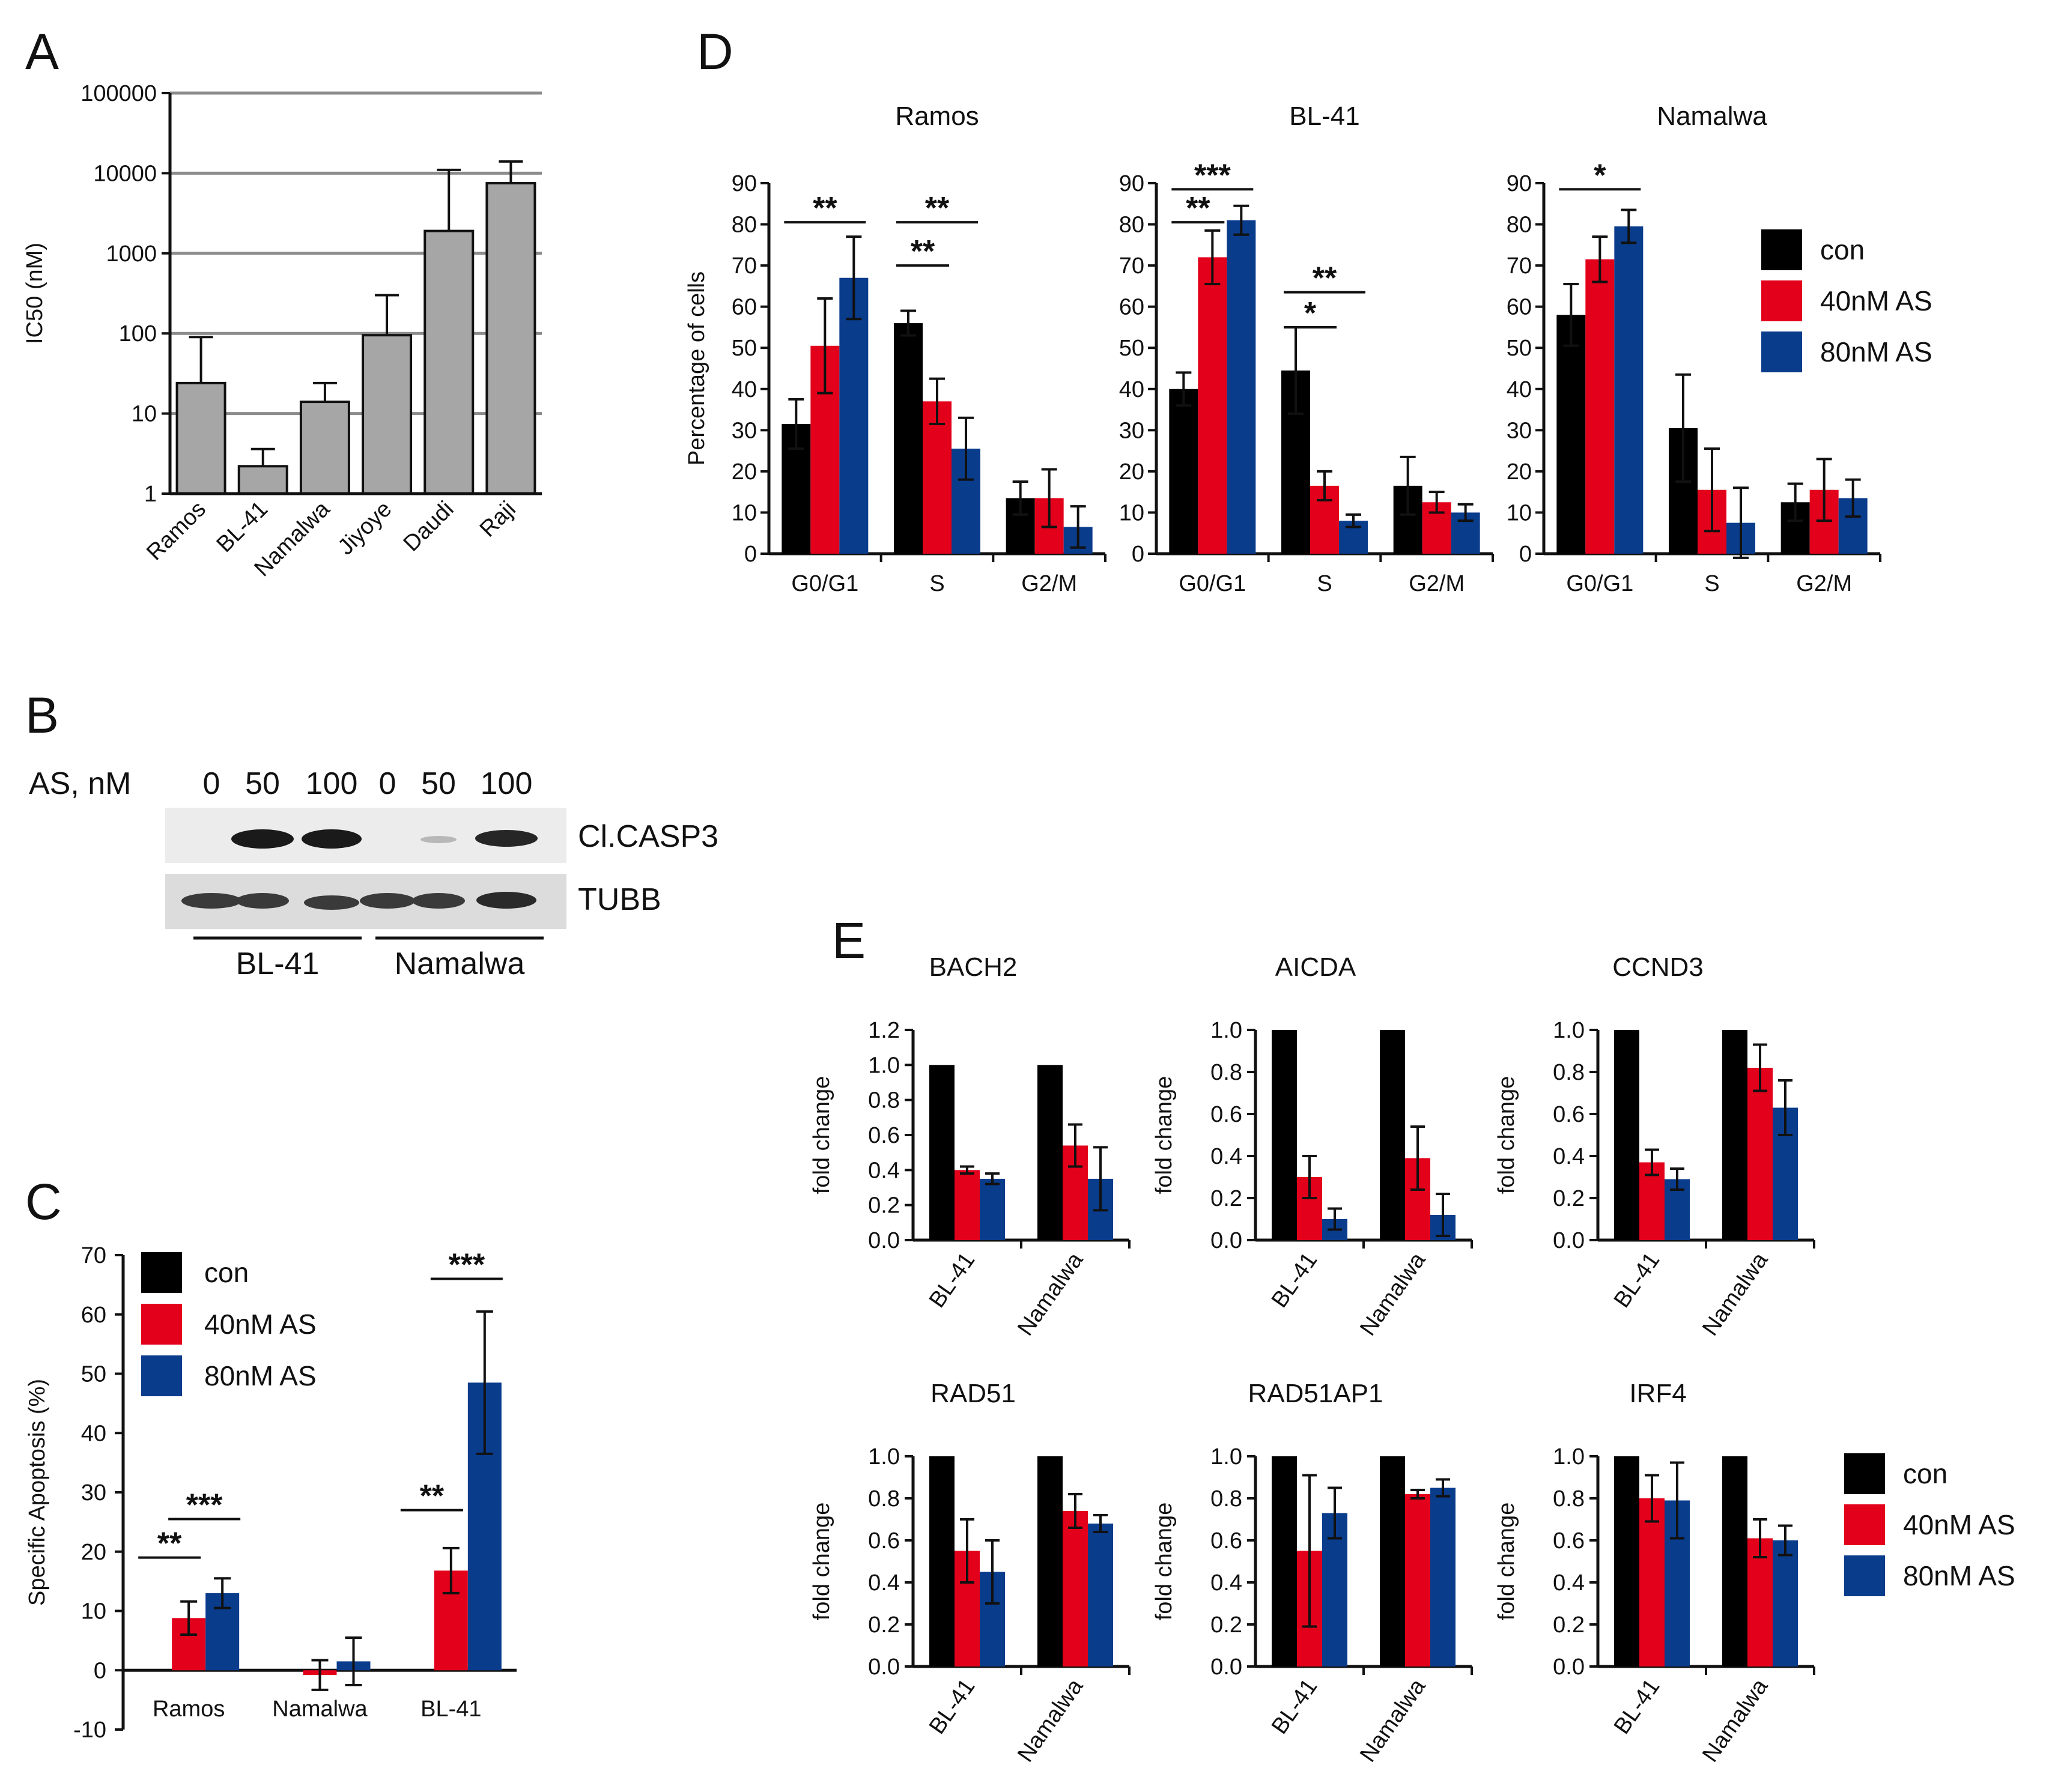 Image resolution: width=2049 pixels, height=1792 pixels. I want to click on y-tick-label: 1, so click(150, 494).